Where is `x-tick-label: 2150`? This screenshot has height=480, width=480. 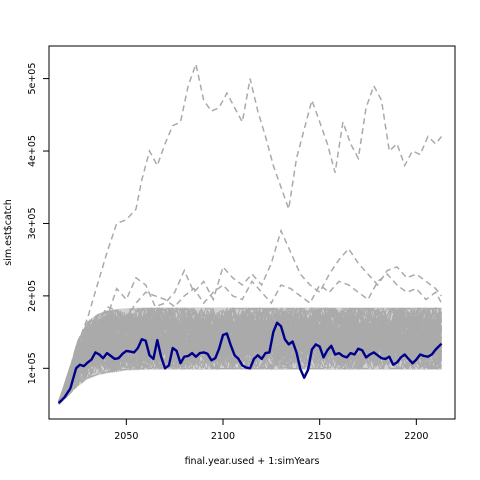 x-tick-label: 2150 is located at coordinates (320, 436).